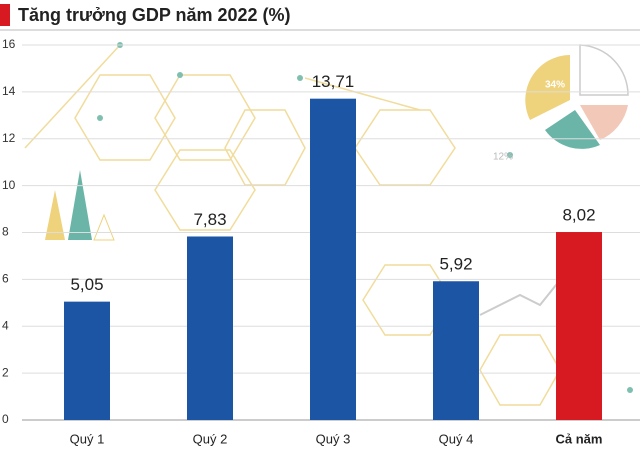 Image resolution: width=640 pixels, height=462 pixels. What do you see at coordinates (456, 438) in the screenshot?
I see `x-tick-label: Quý 4` at bounding box center [456, 438].